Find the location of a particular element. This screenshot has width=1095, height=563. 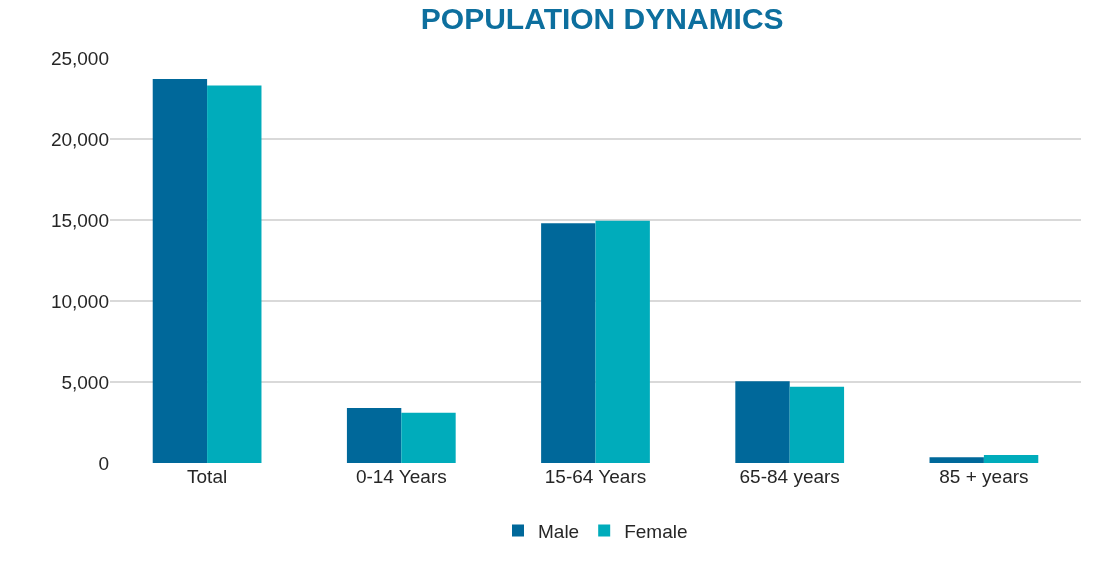

y-tick-label: 10,000 is located at coordinates (79, 301).